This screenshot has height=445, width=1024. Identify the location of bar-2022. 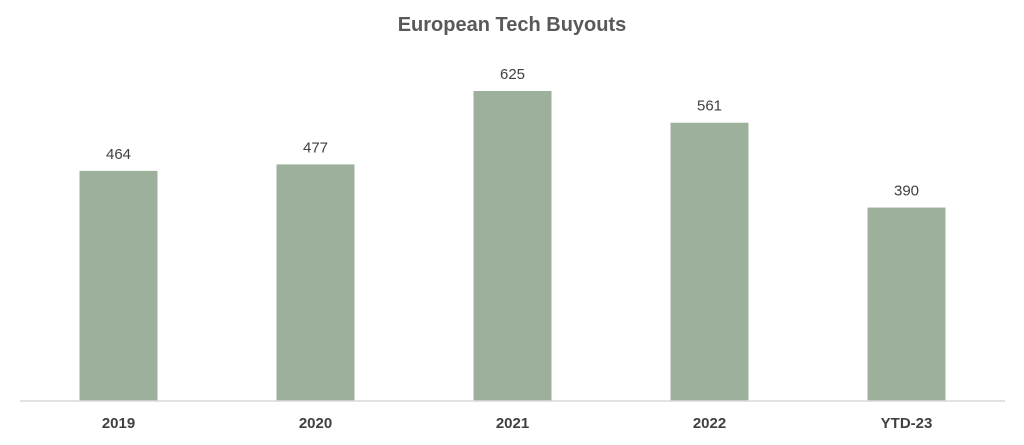
(709, 261).